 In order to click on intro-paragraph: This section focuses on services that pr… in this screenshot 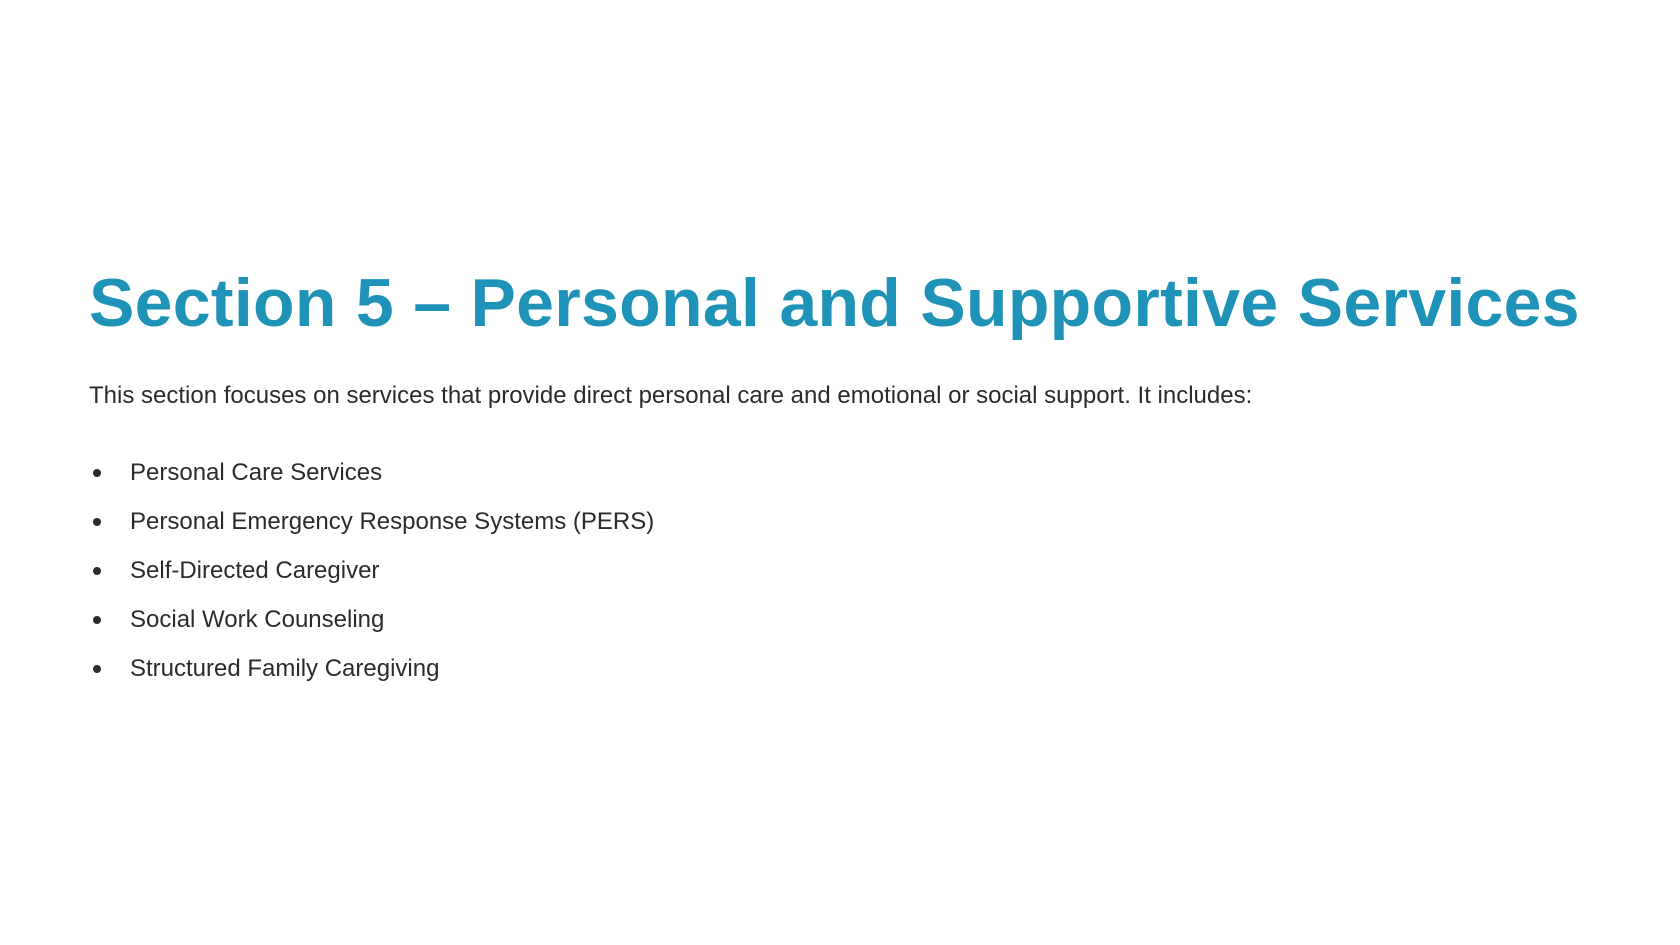, I will do `click(671, 395)`.